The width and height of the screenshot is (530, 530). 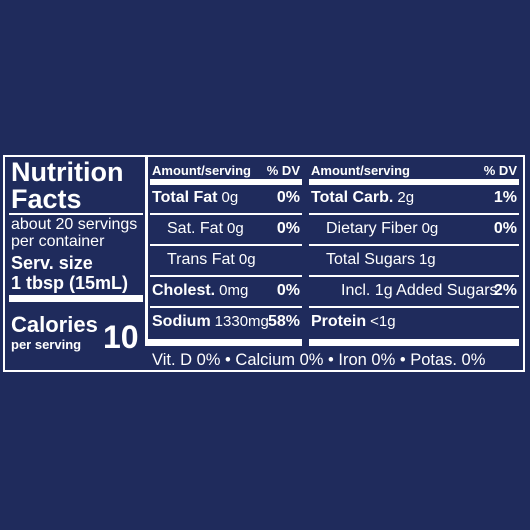 What do you see at coordinates (210, 321) in the screenshot?
I see `row-name: Sodium 1330mg` at bounding box center [210, 321].